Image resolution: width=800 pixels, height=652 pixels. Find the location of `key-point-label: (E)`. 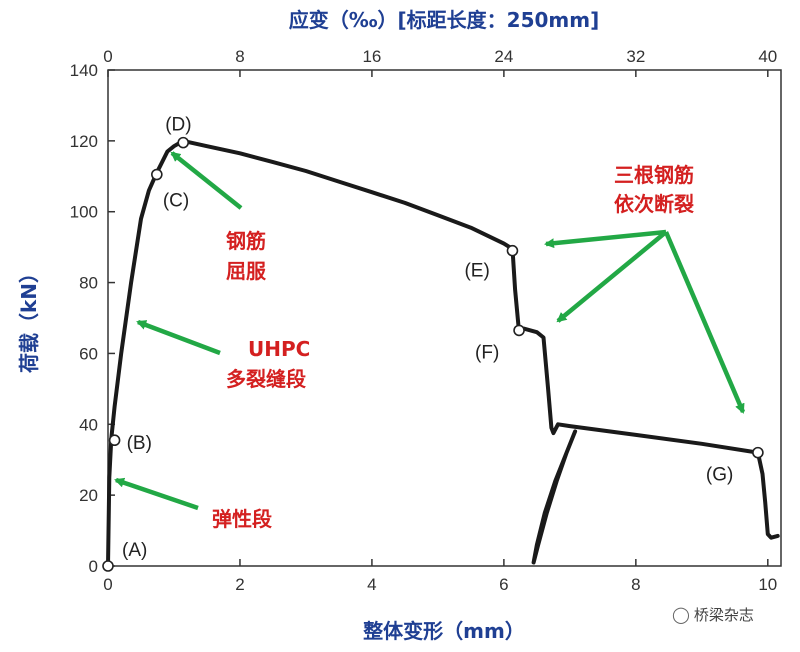

key-point-label: (E) is located at coordinates (476, 271).